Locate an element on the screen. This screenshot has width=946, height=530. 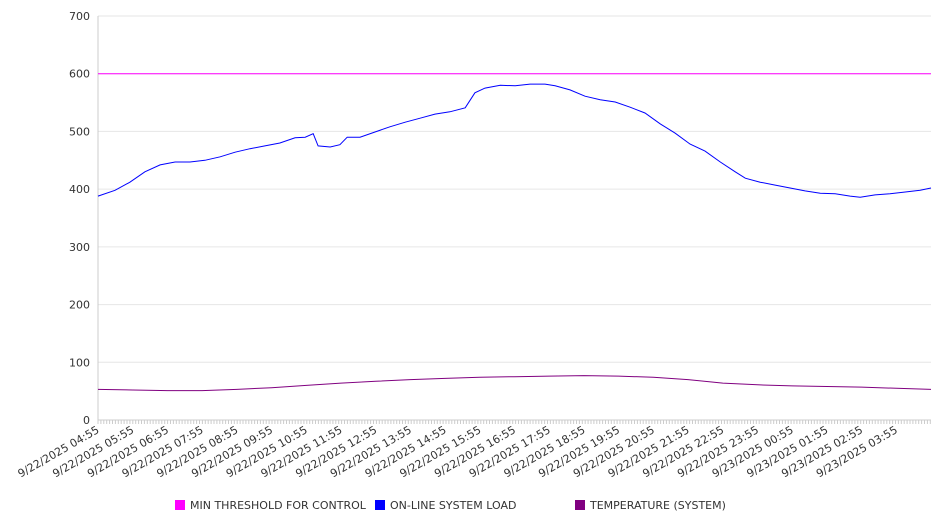
legend-label: ON-LINE SYSTEM LOAD is located at coordinates (453, 505).